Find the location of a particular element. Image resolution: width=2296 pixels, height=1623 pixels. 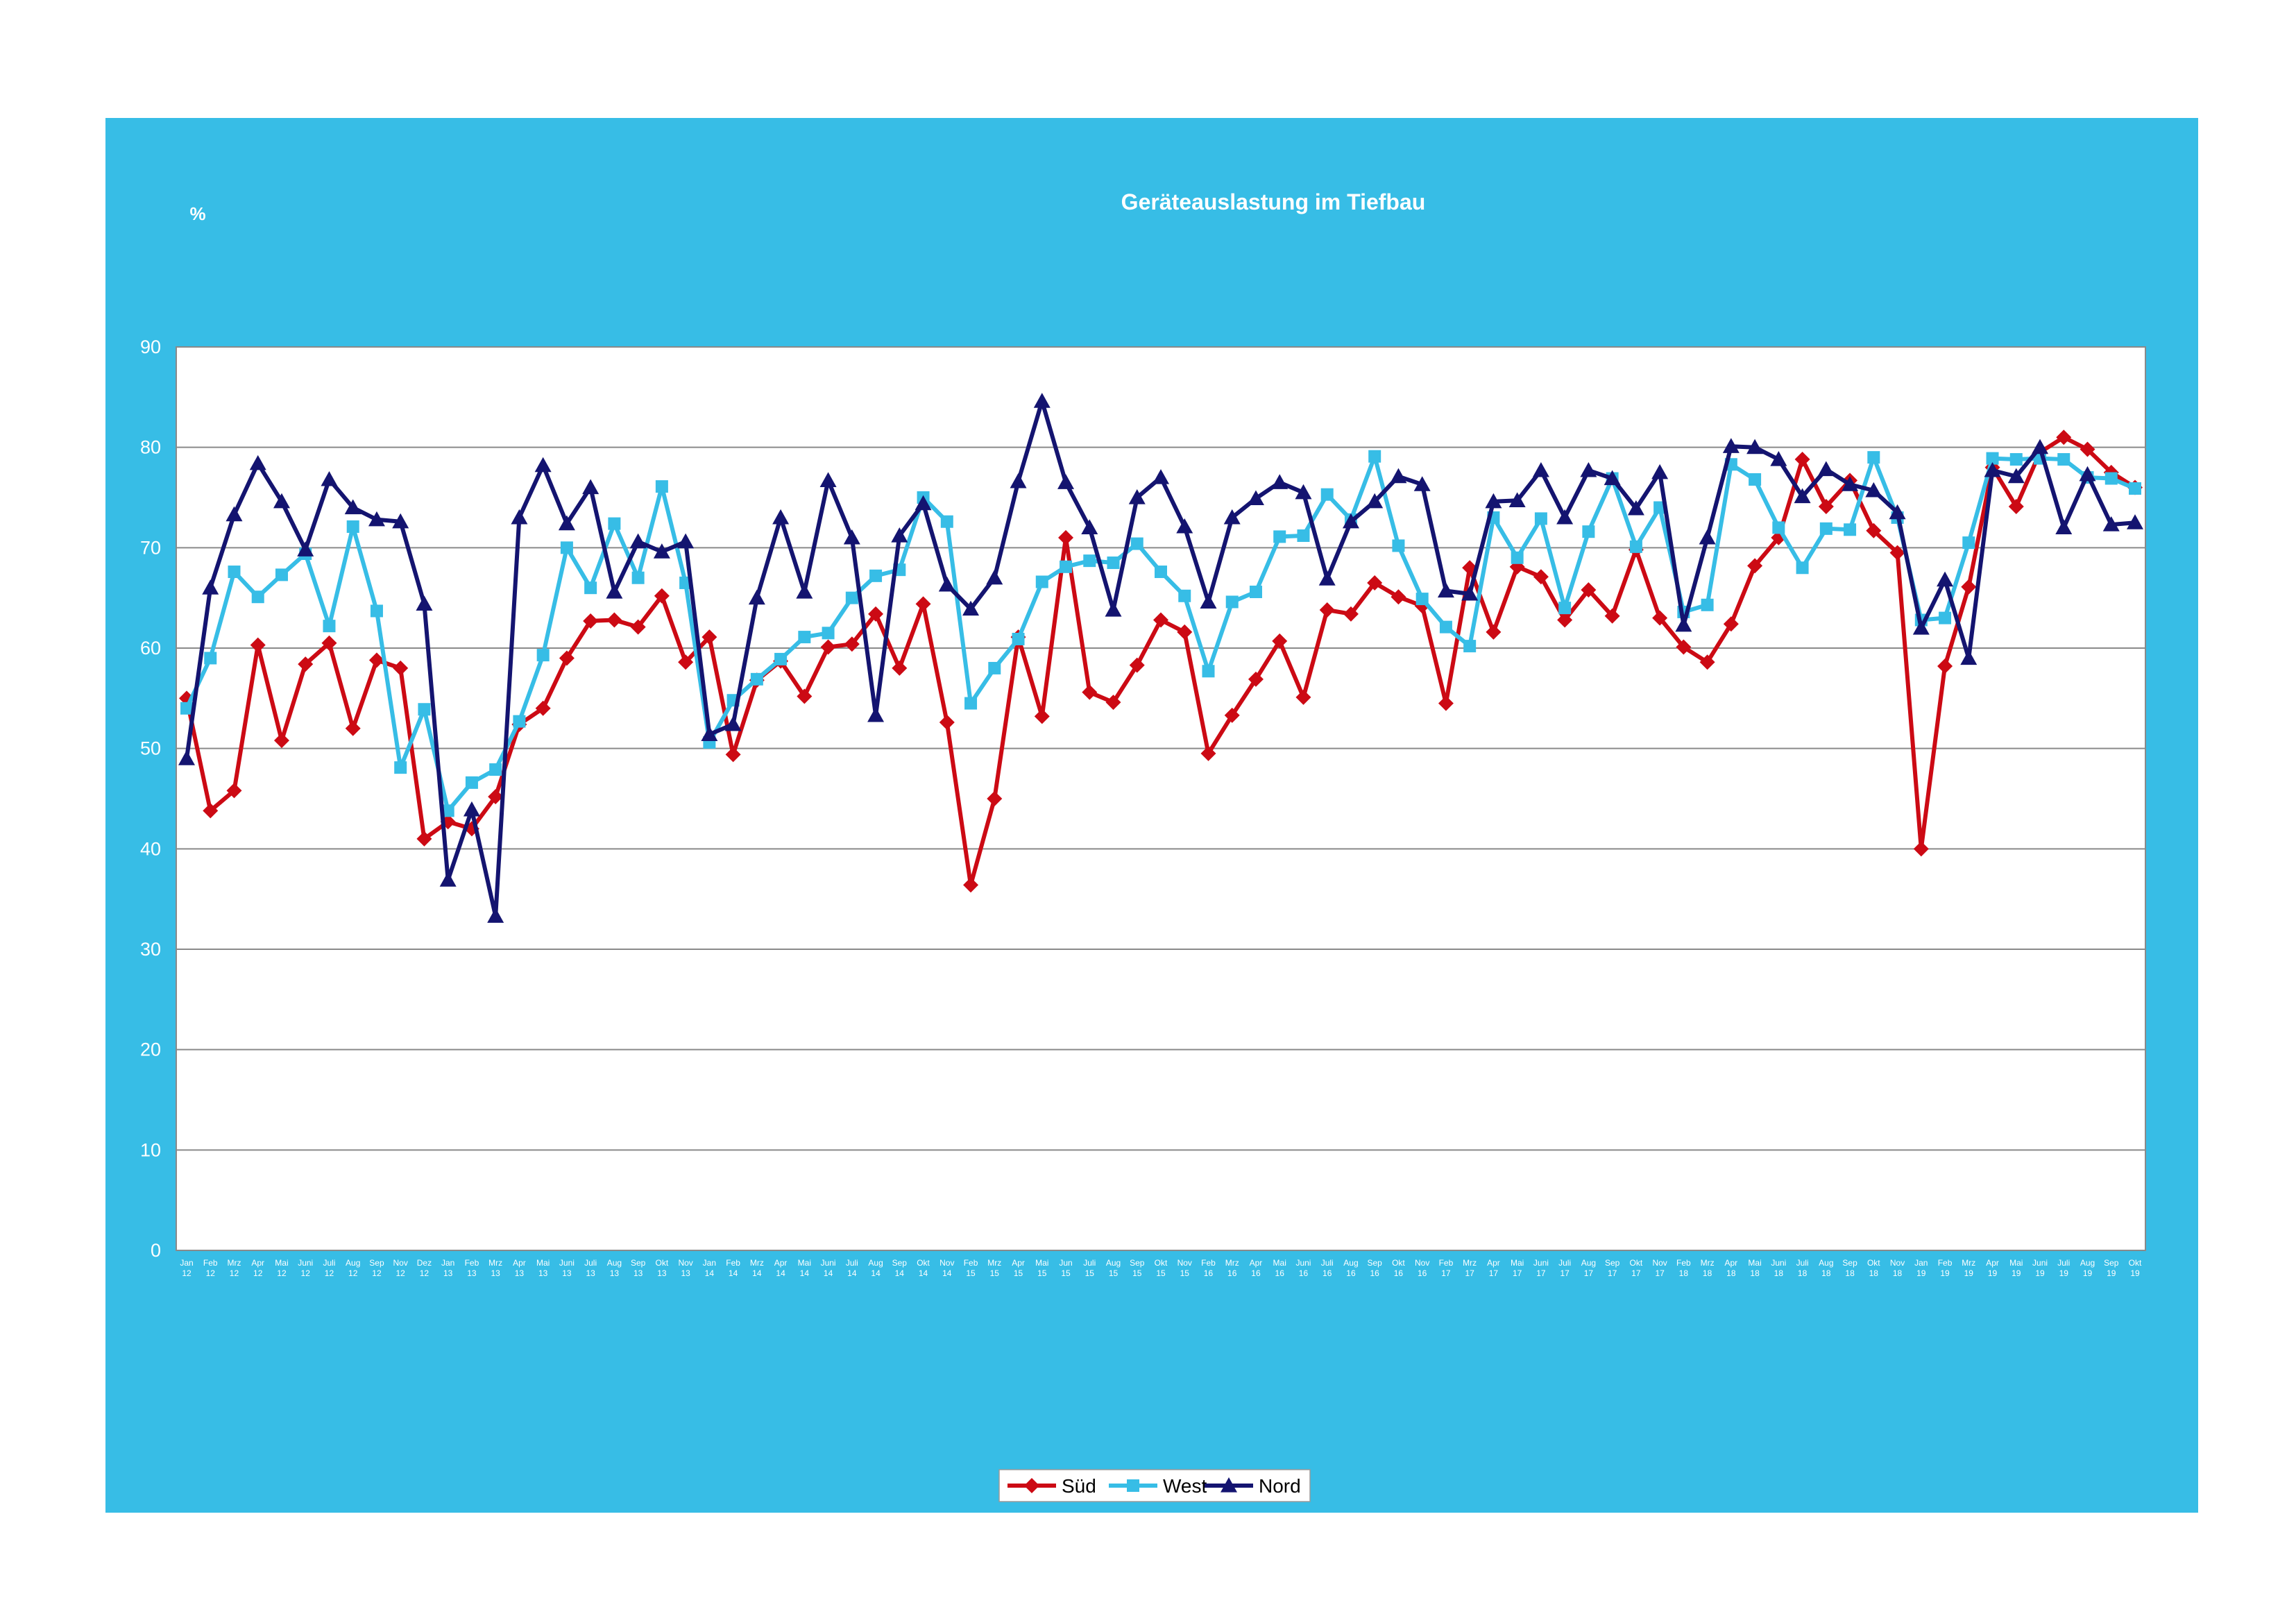

legend-label-west: West is located at coordinates (1185, 1486).